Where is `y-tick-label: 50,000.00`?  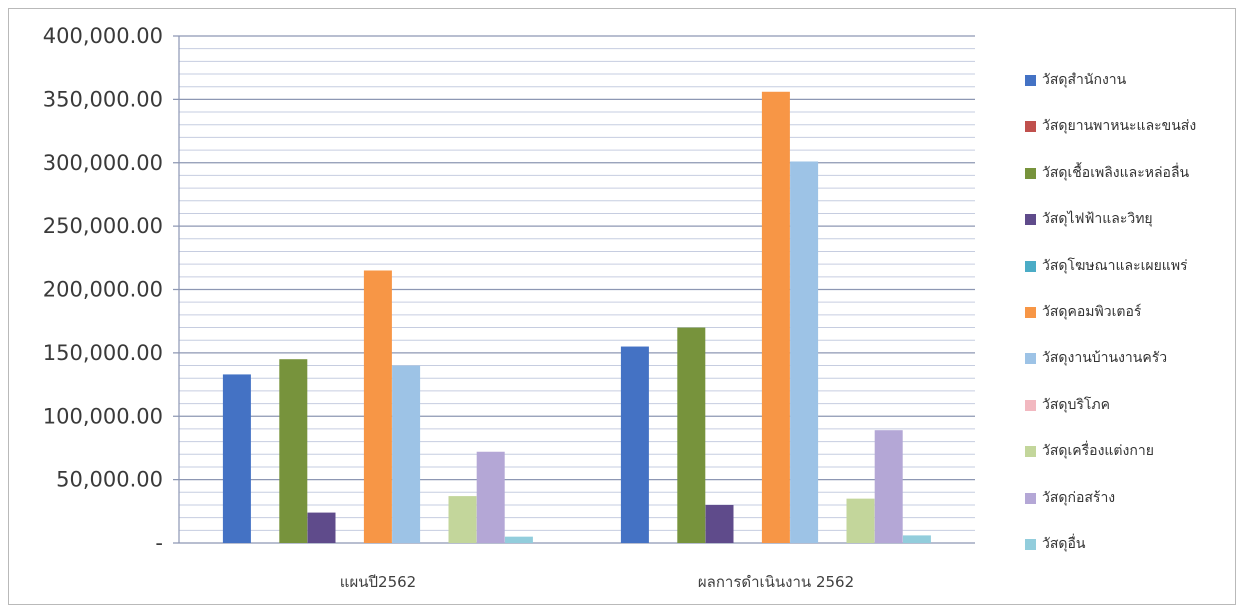 y-tick-label: 50,000.00 is located at coordinates (109, 480).